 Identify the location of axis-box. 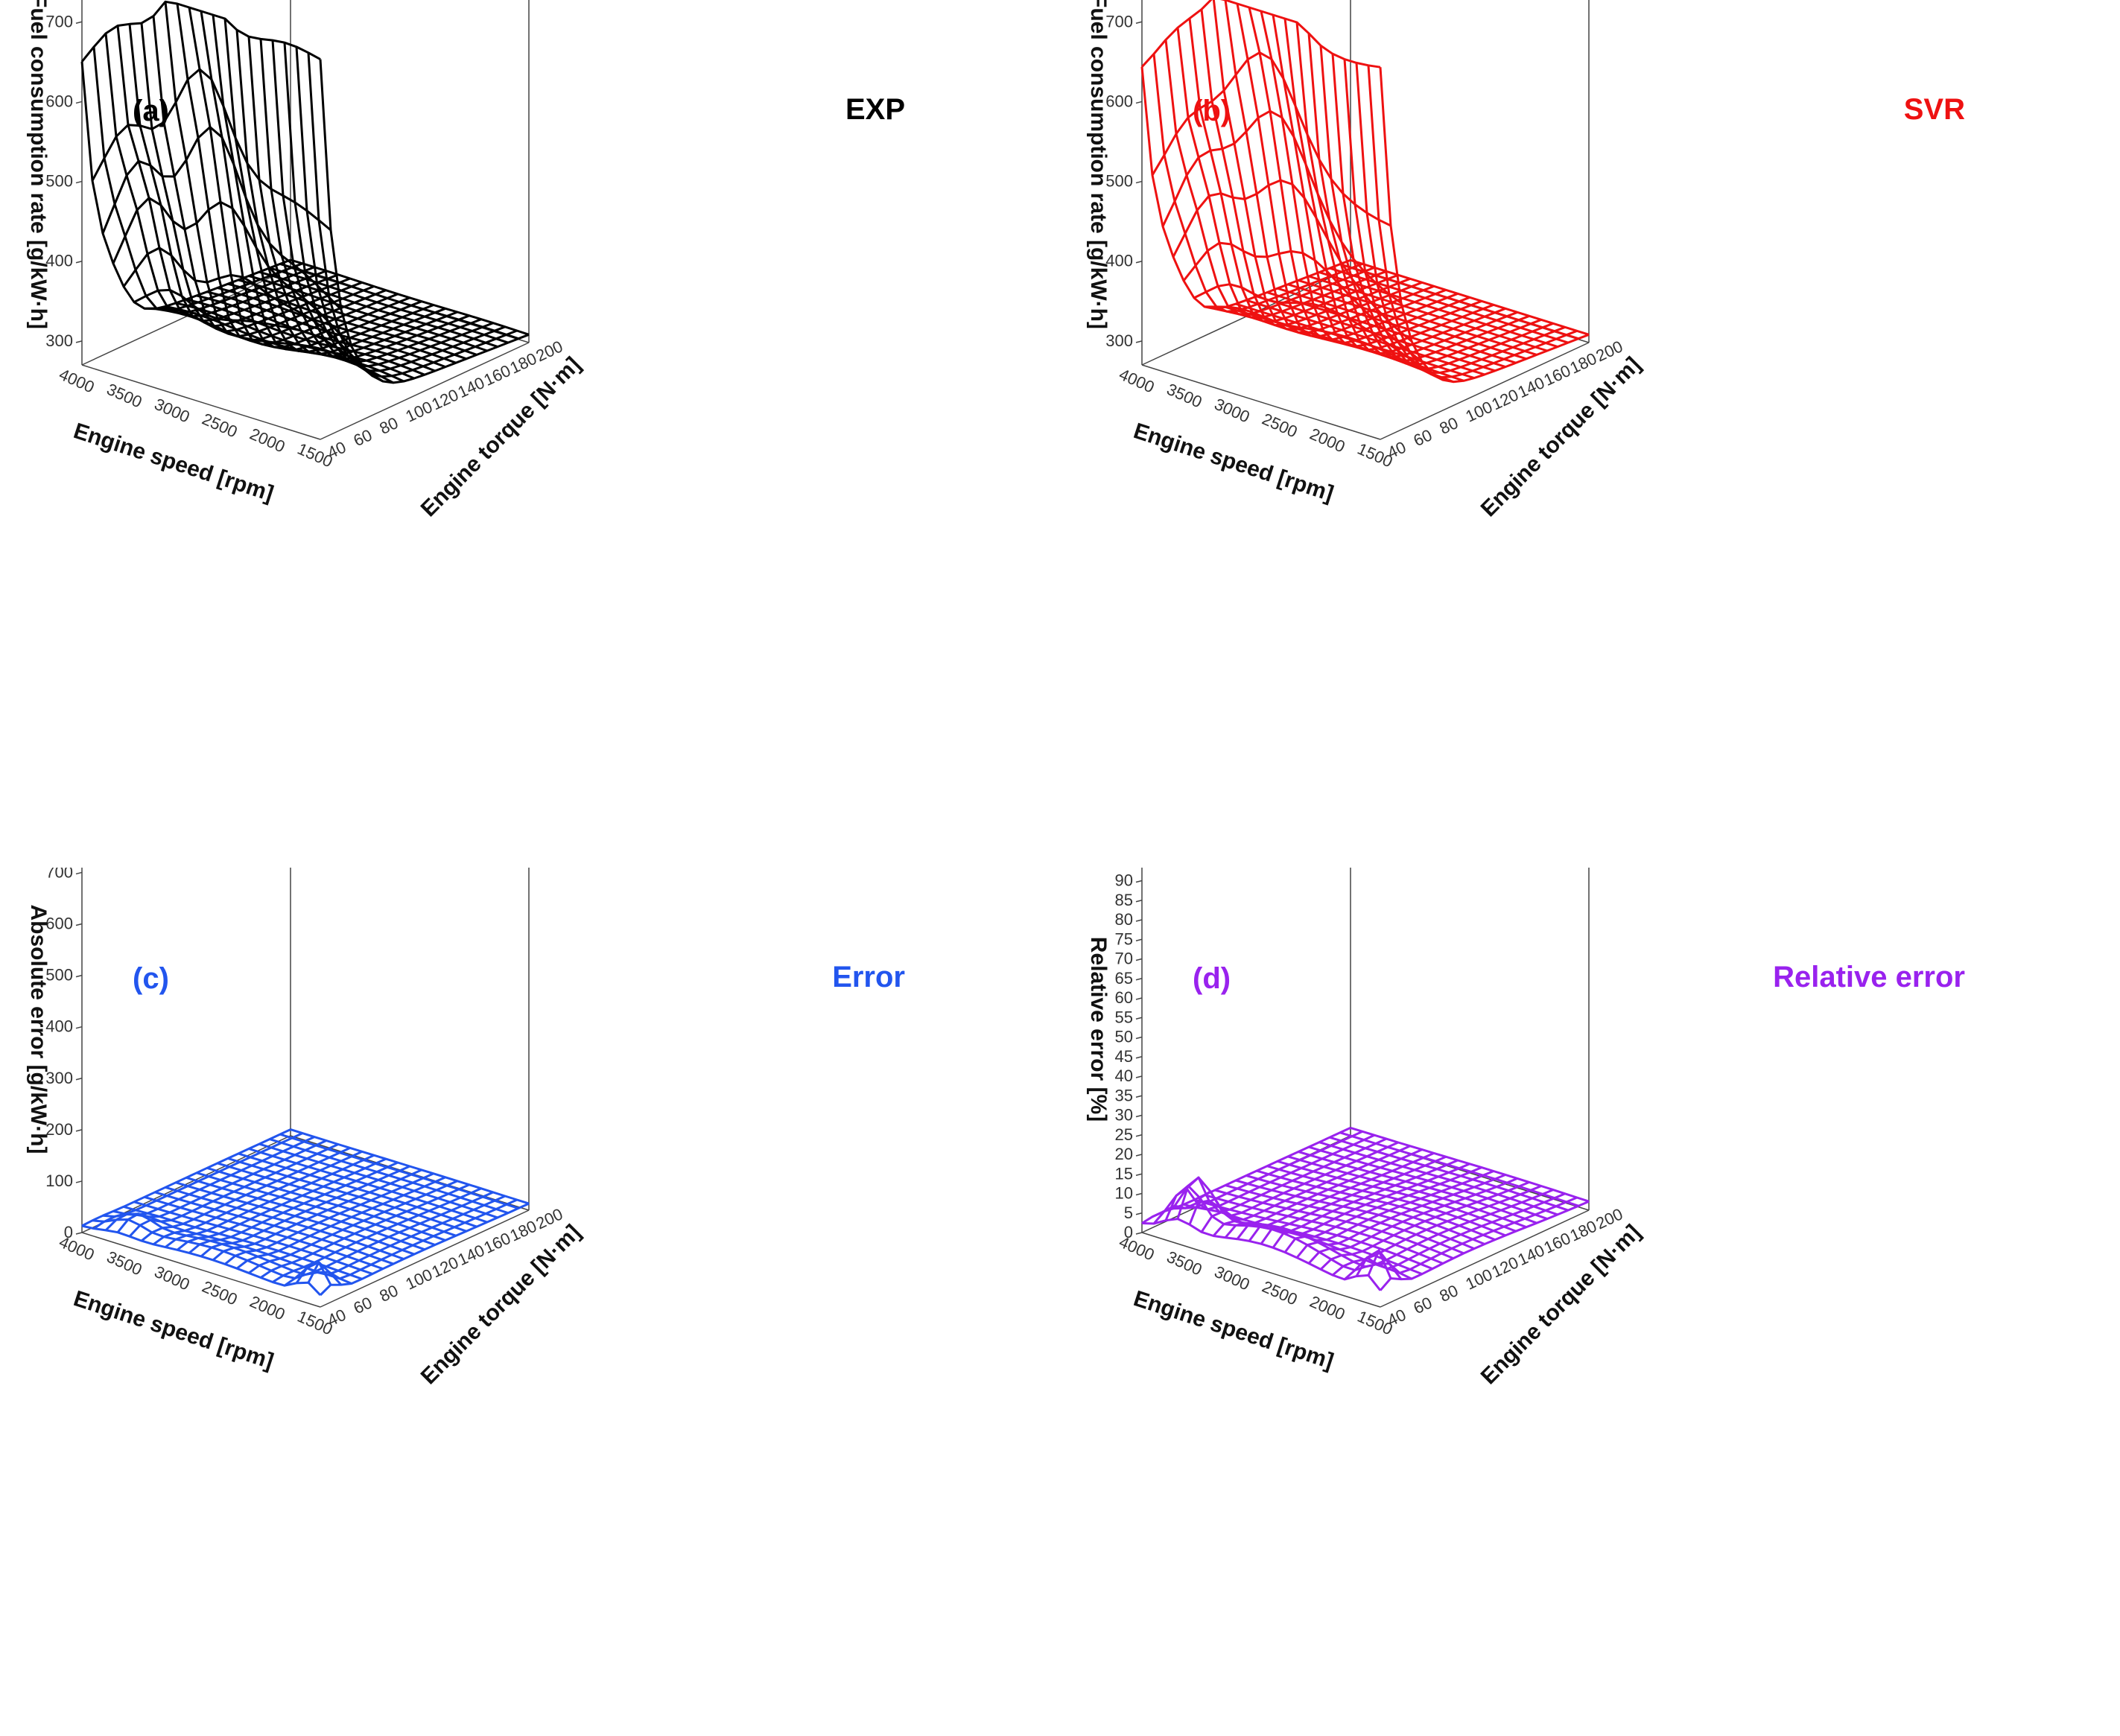
(305, 1088).